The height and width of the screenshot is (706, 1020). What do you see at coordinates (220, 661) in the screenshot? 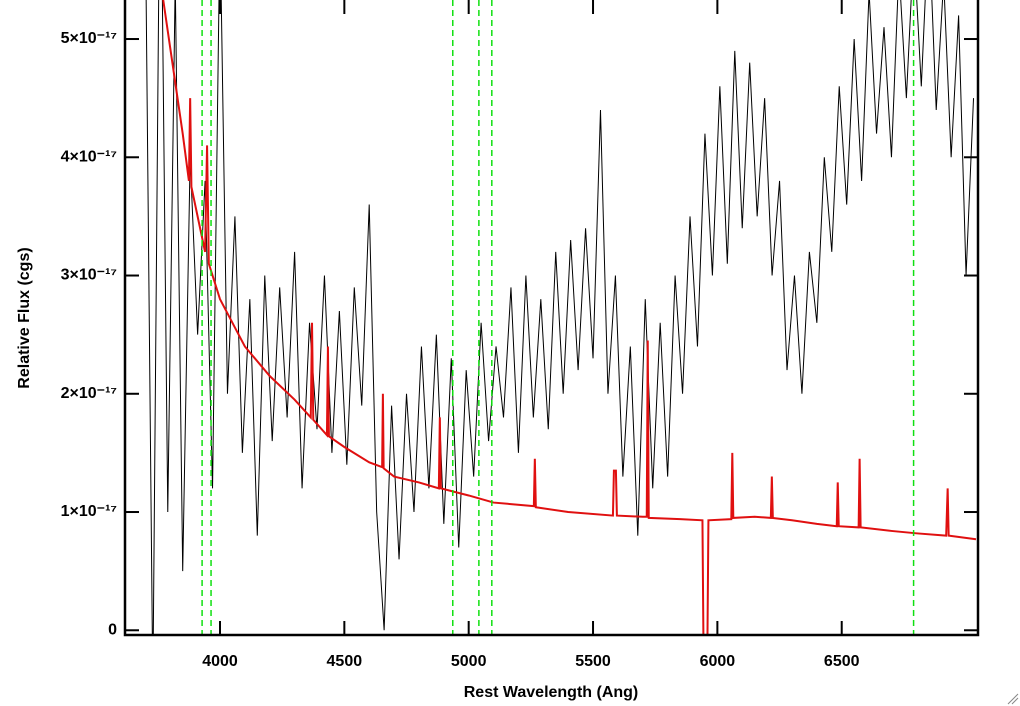
I see `x-tick-label: 4000` at bounding box center [220, 661].